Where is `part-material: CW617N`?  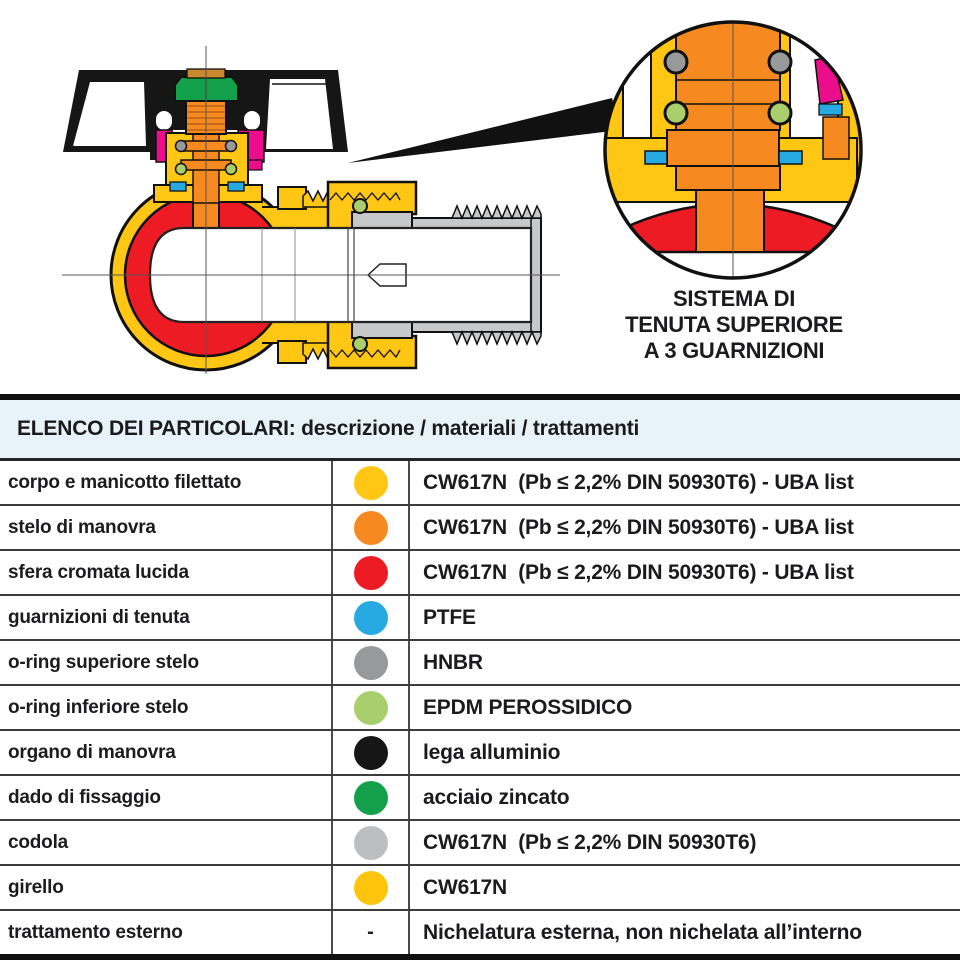 part-material: CW617N is located at coordinates (465, 887).